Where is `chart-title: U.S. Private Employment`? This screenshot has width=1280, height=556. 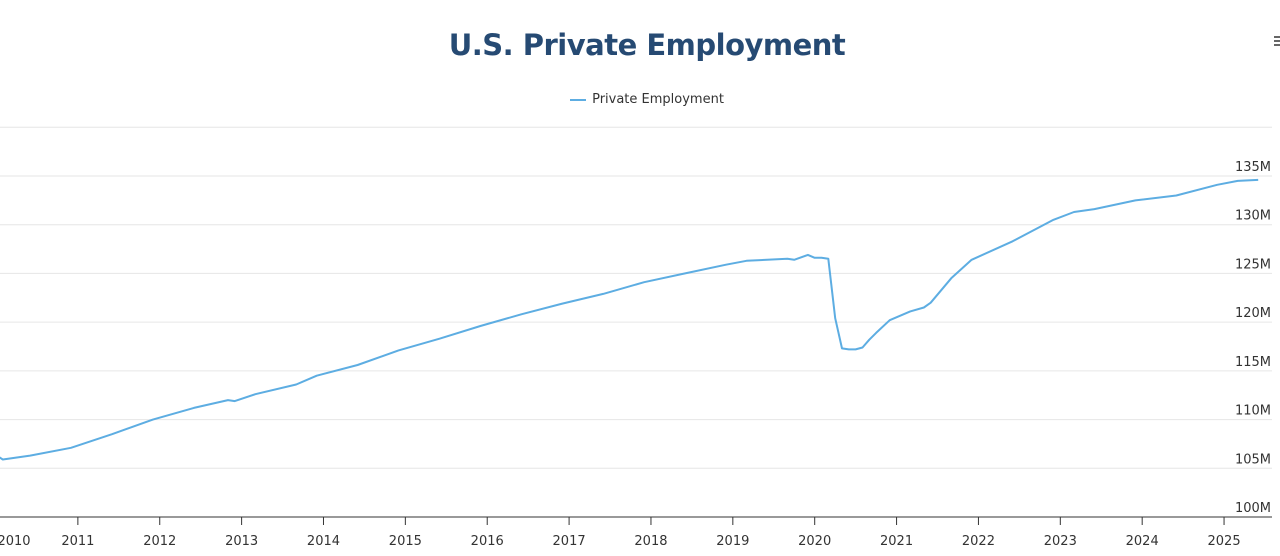
chart-title: U.S. Private Employment is located at coordinates (647, 45).